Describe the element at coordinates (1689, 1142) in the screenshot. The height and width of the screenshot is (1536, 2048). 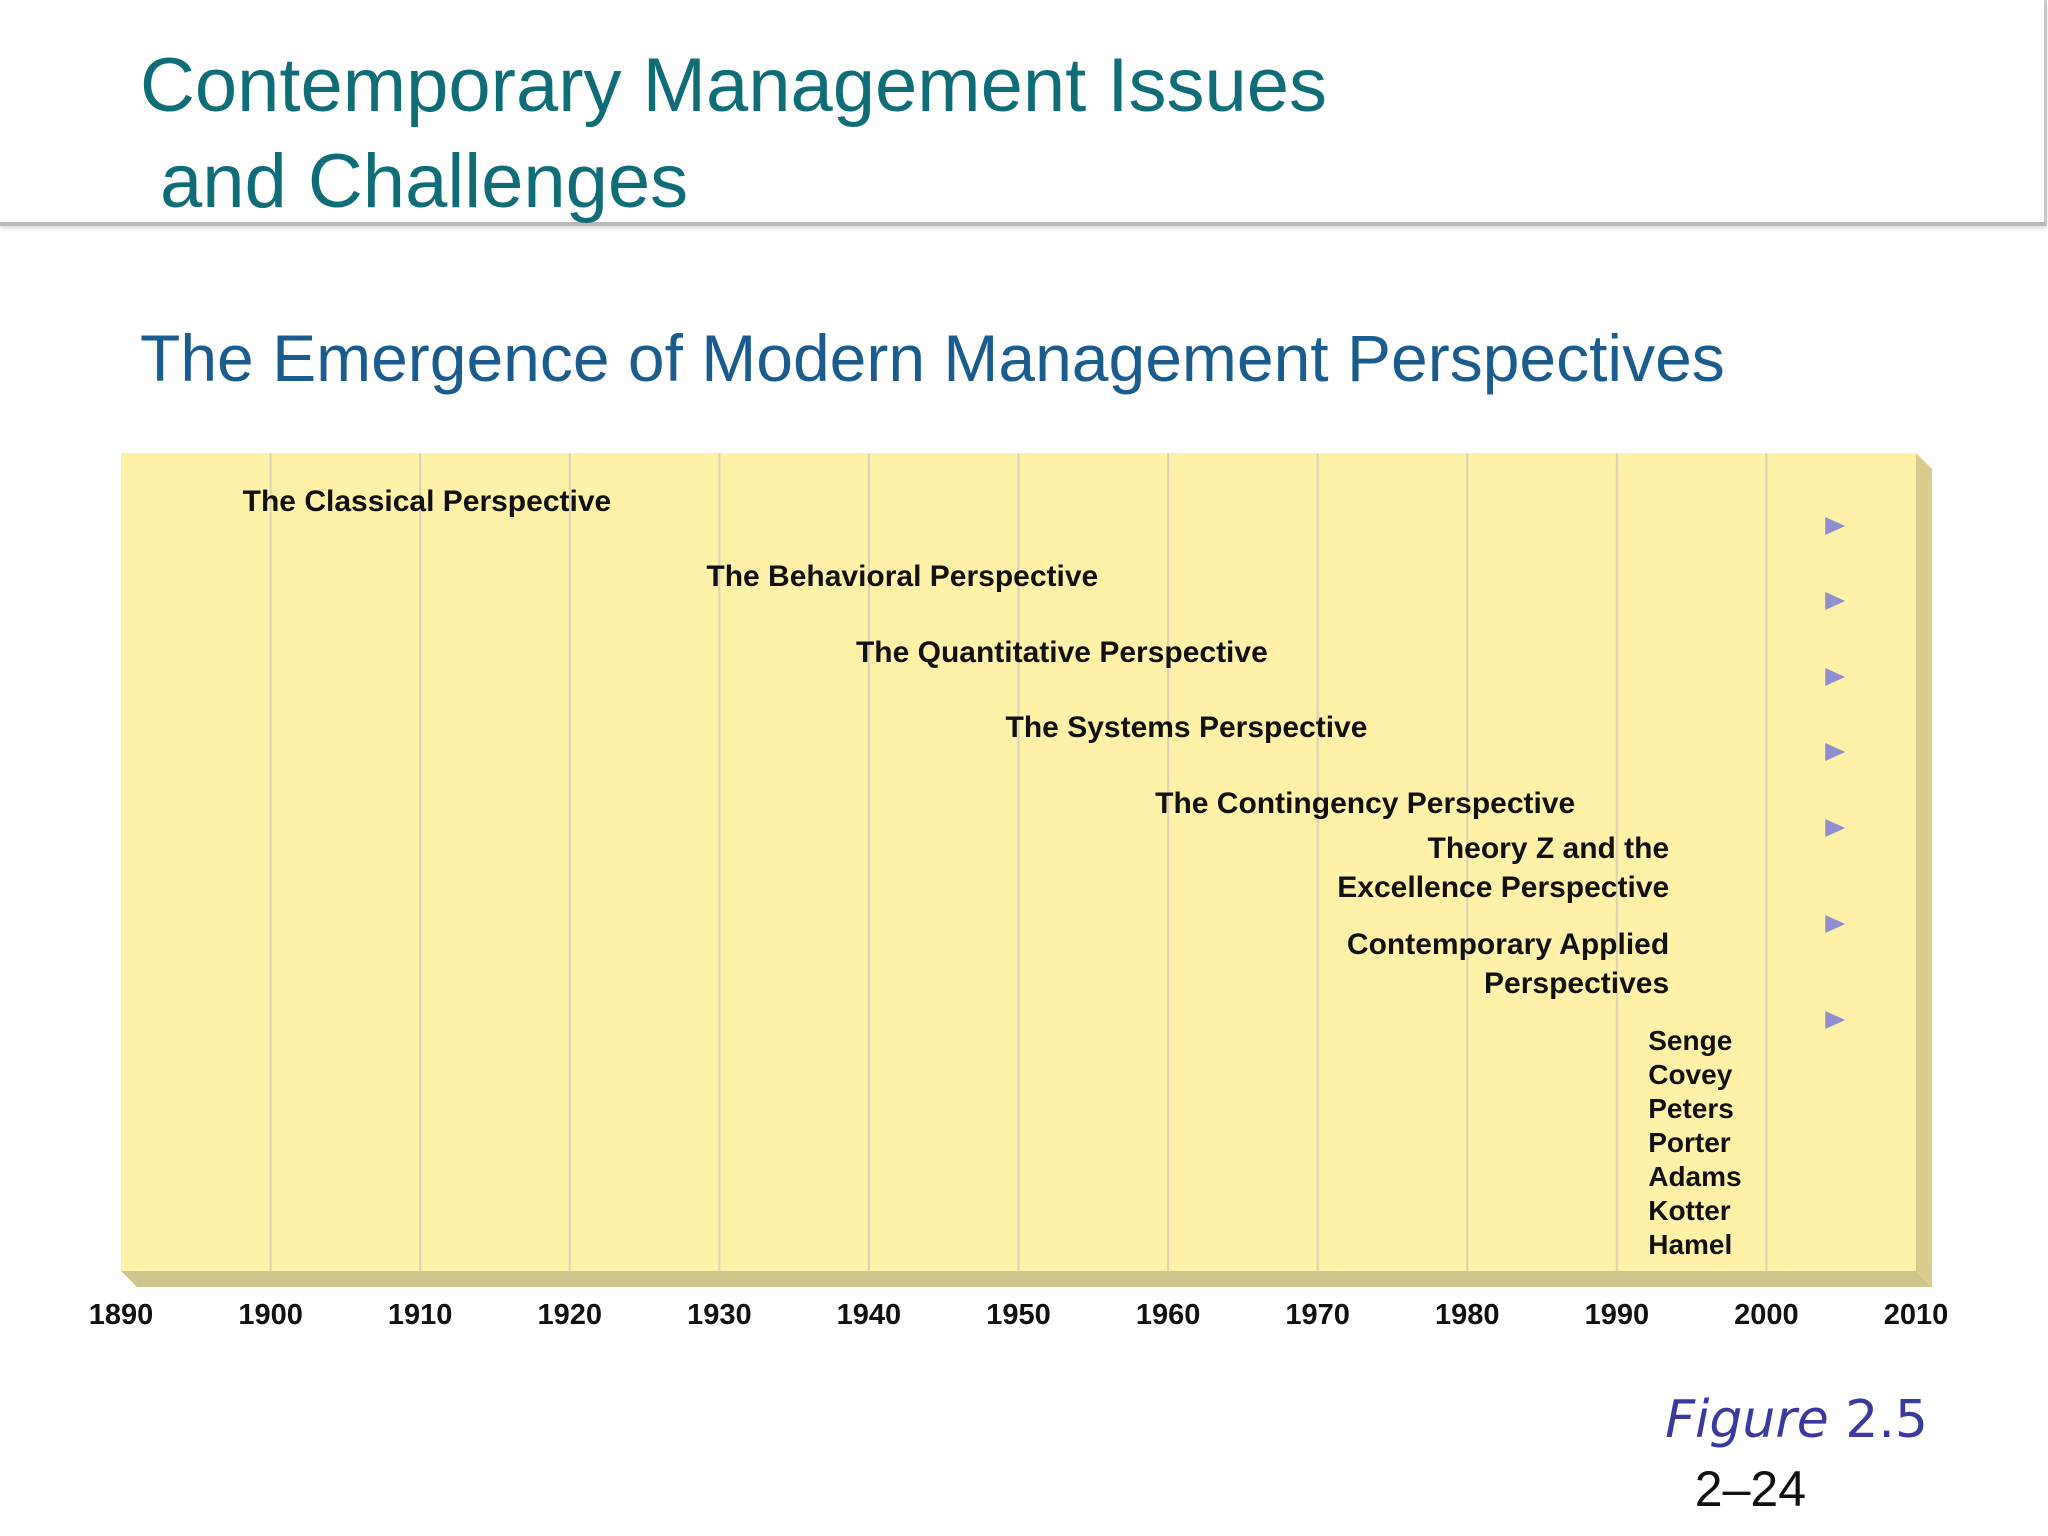
I see `contributor-name: Porter` at that location.